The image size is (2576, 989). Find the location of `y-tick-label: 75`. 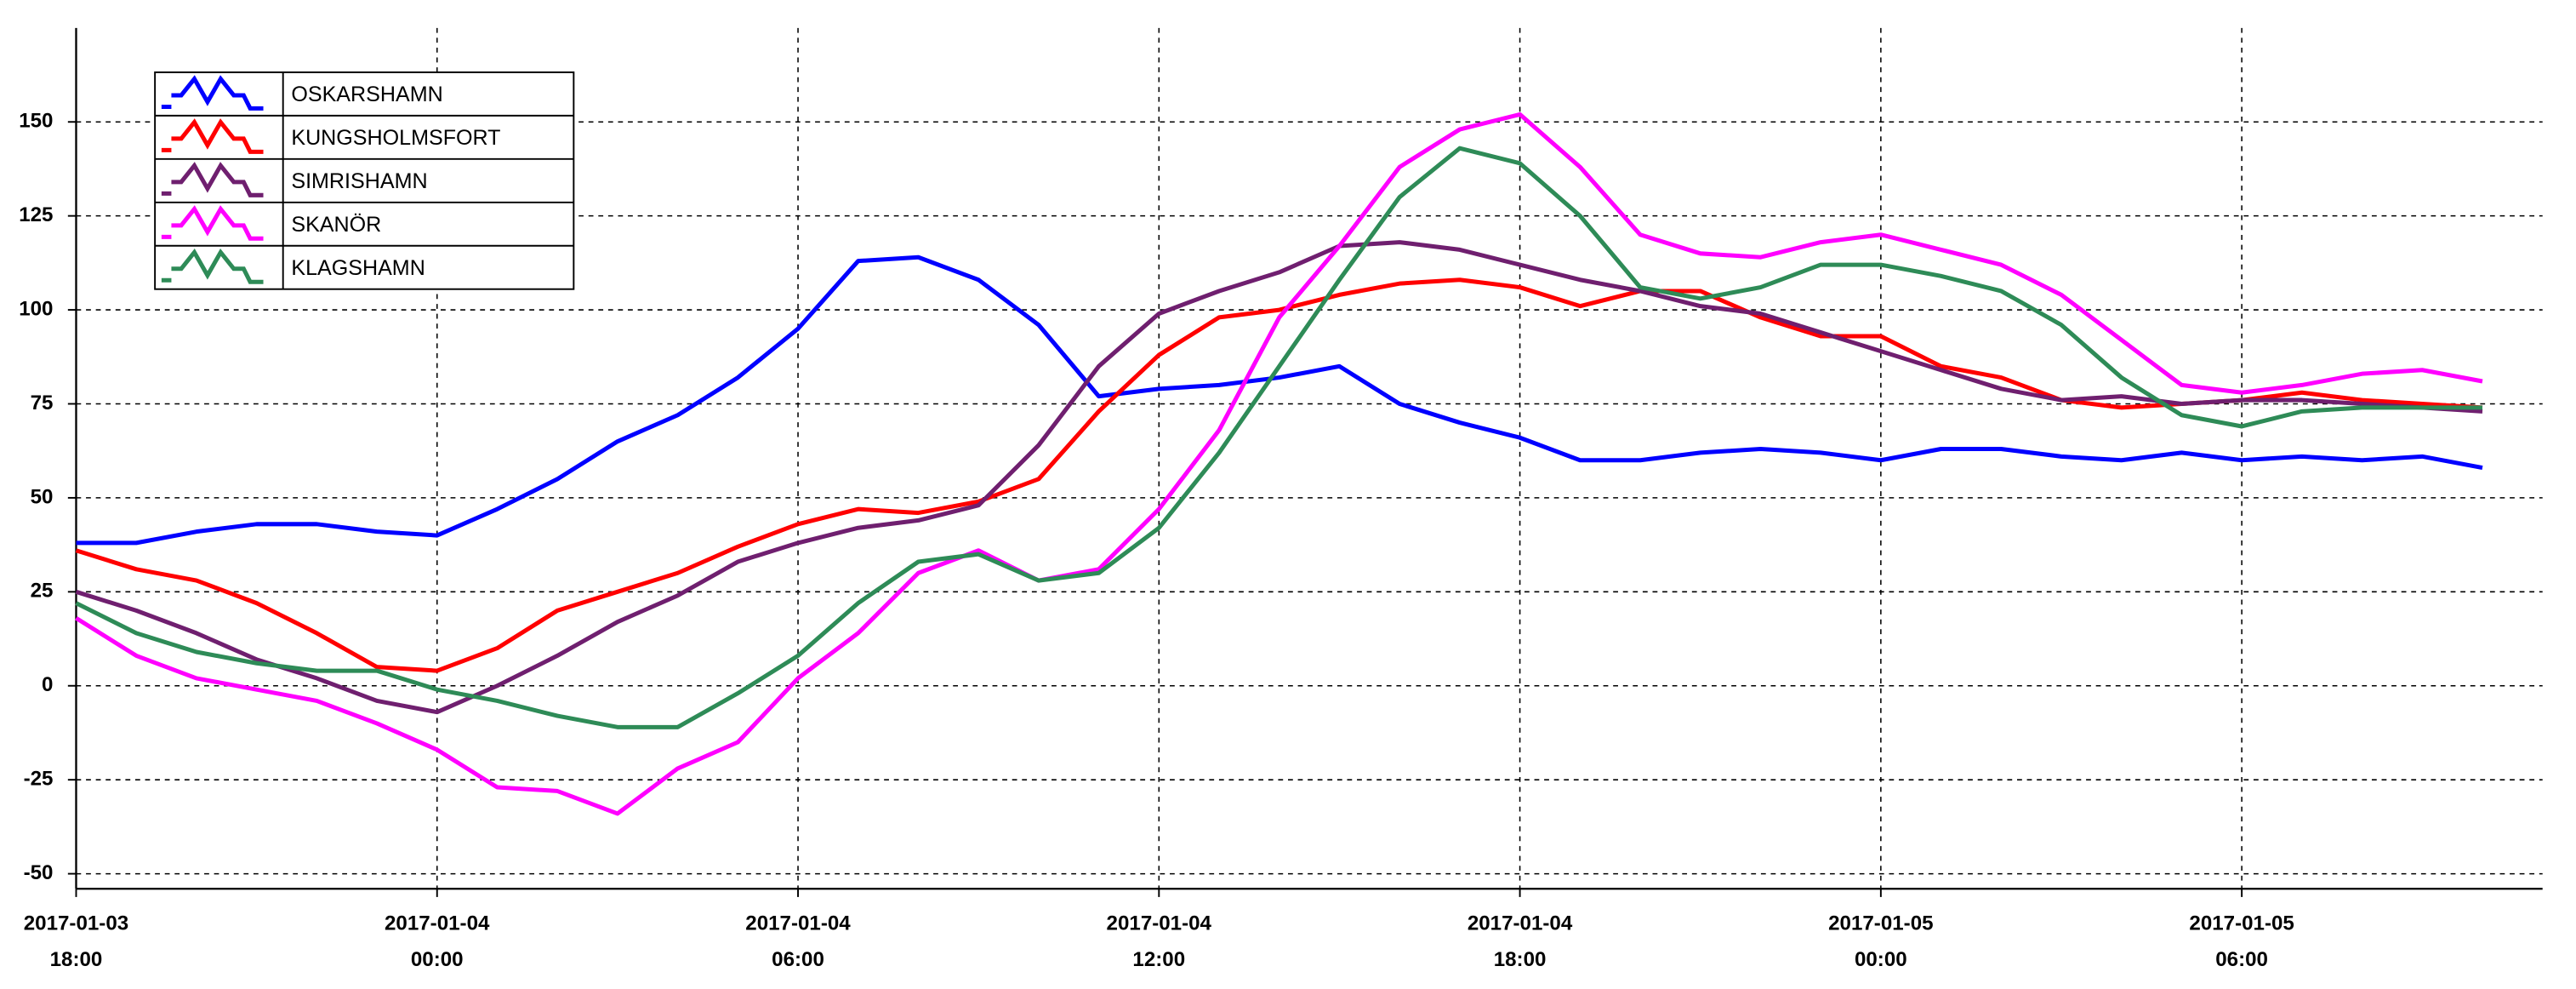

y-tick-label: 75 is located at coordinates (43, 403).